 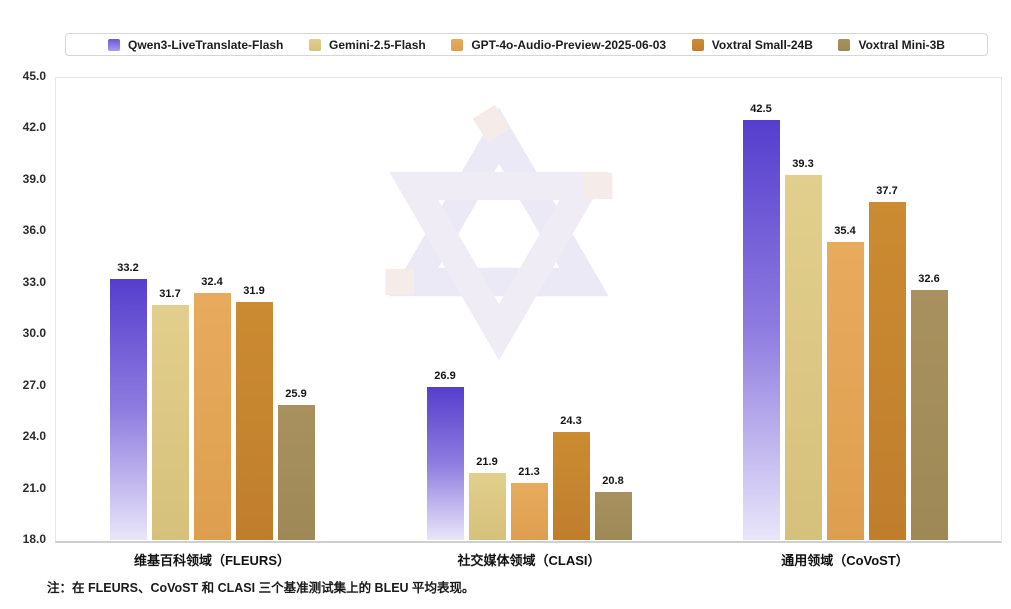 I want to click on y-axis-tick-label: 39.0, so click(x=34, y=178).